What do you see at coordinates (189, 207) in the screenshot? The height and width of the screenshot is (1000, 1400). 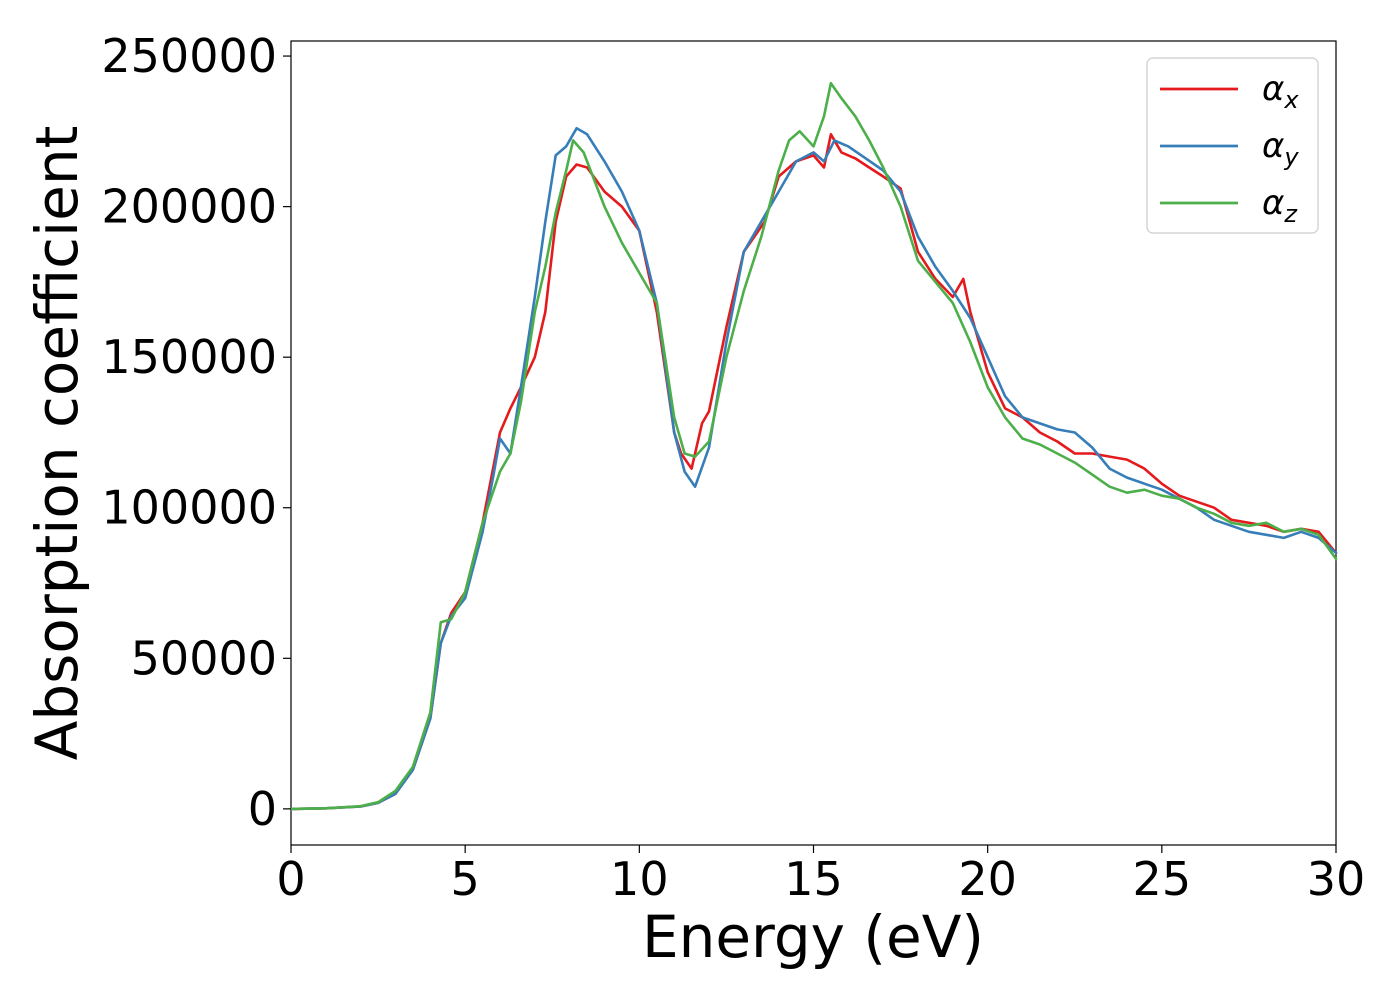 I see `y-tick-label: 200000` at bounding box center [189, 207].